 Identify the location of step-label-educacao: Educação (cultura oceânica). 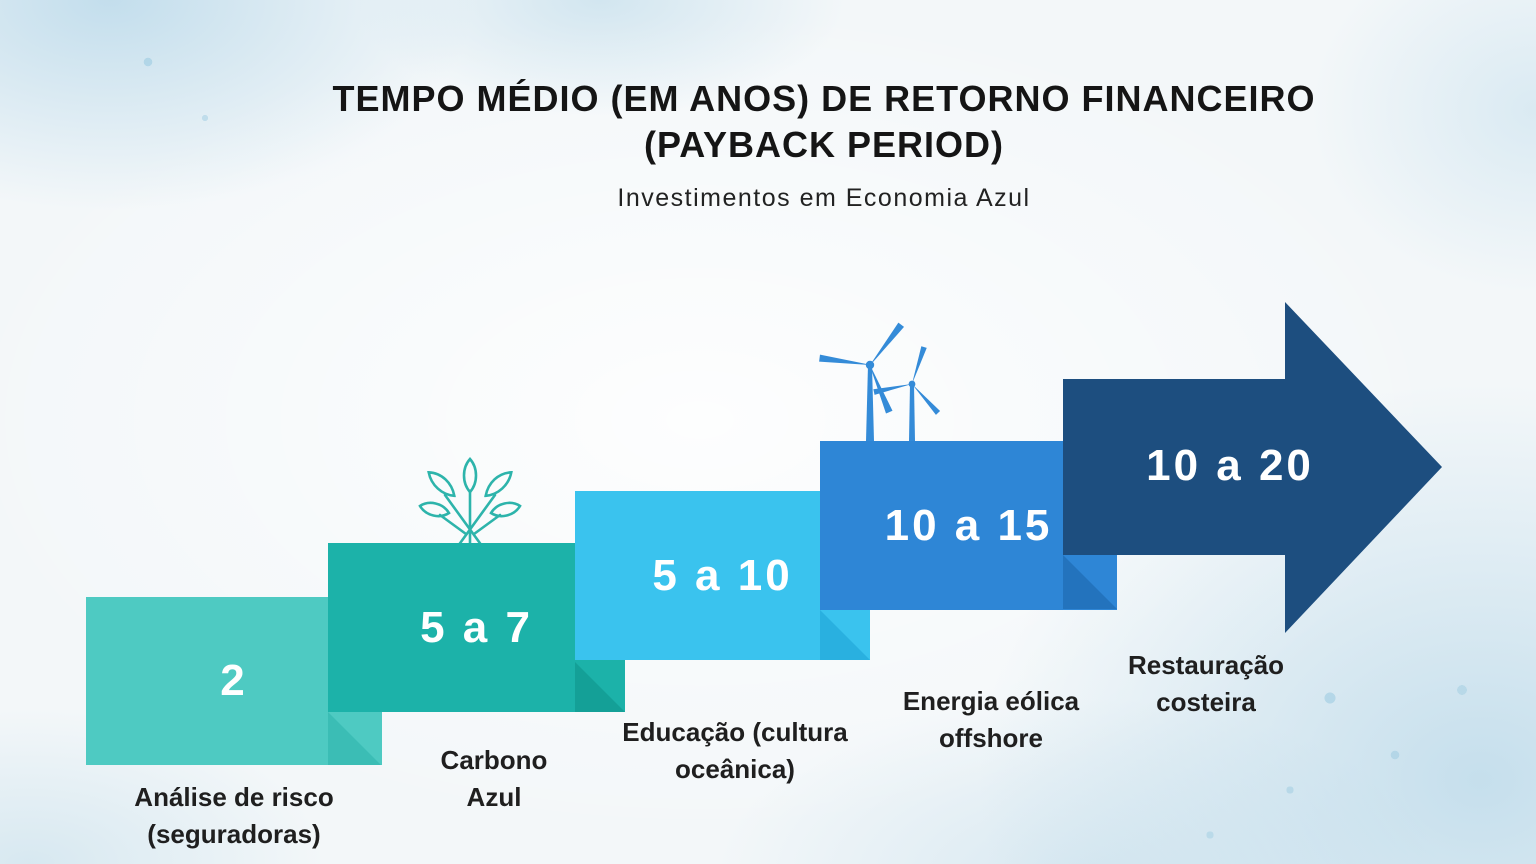
(734, 751).